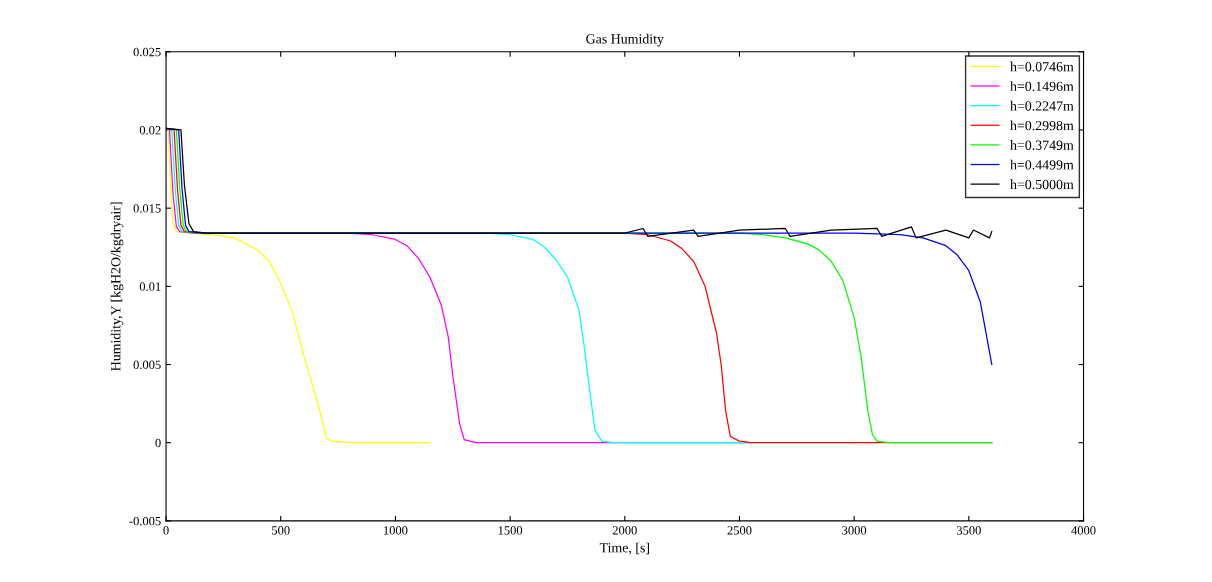  I want to click on x-tick-label: 2000, so click(624, 530).